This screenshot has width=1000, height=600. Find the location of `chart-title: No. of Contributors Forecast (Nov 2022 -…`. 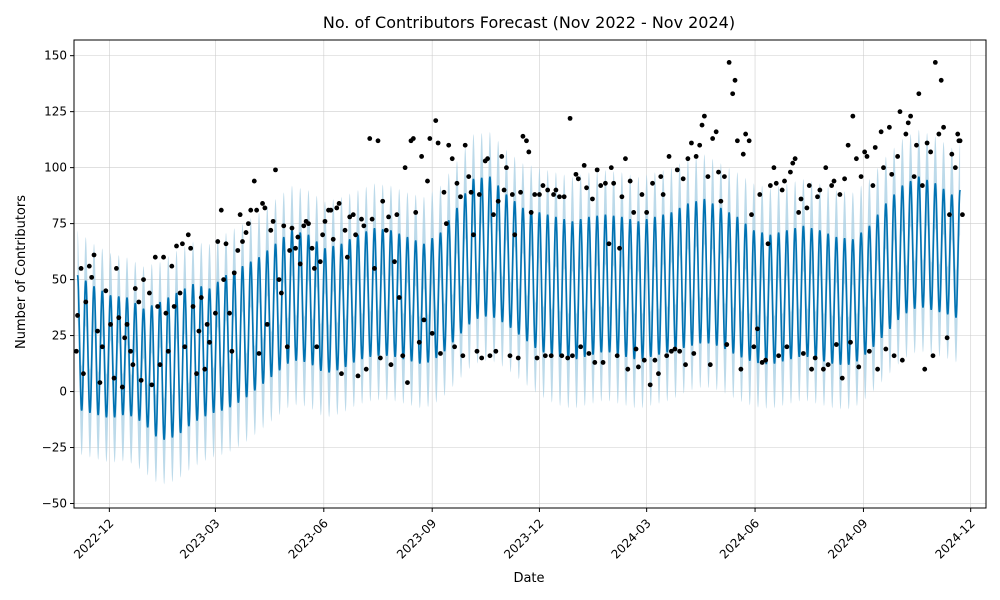

chart-title: No. of Contributors Forecast (Nov 2022 -… is located at coordinates (529, 22).